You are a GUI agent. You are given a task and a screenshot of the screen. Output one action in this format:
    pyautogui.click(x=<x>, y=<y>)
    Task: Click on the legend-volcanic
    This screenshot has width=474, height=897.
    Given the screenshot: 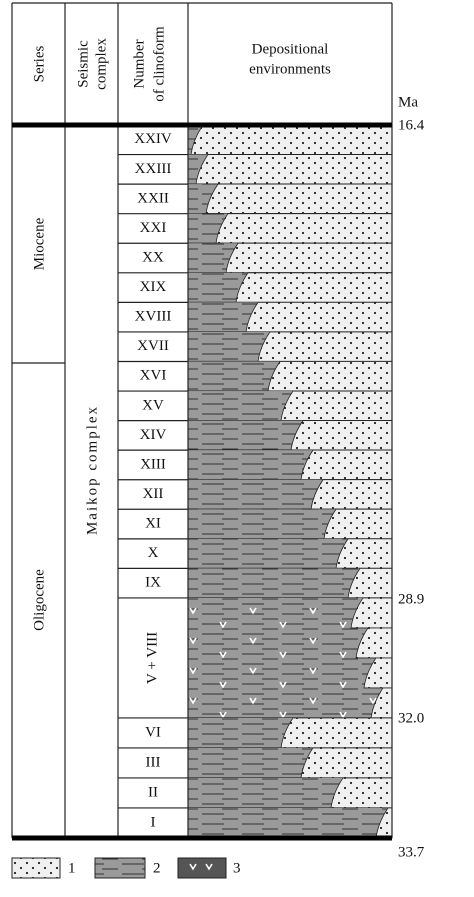 What is the action you would take?
    pyautogui.click(x=201, y=867)
    